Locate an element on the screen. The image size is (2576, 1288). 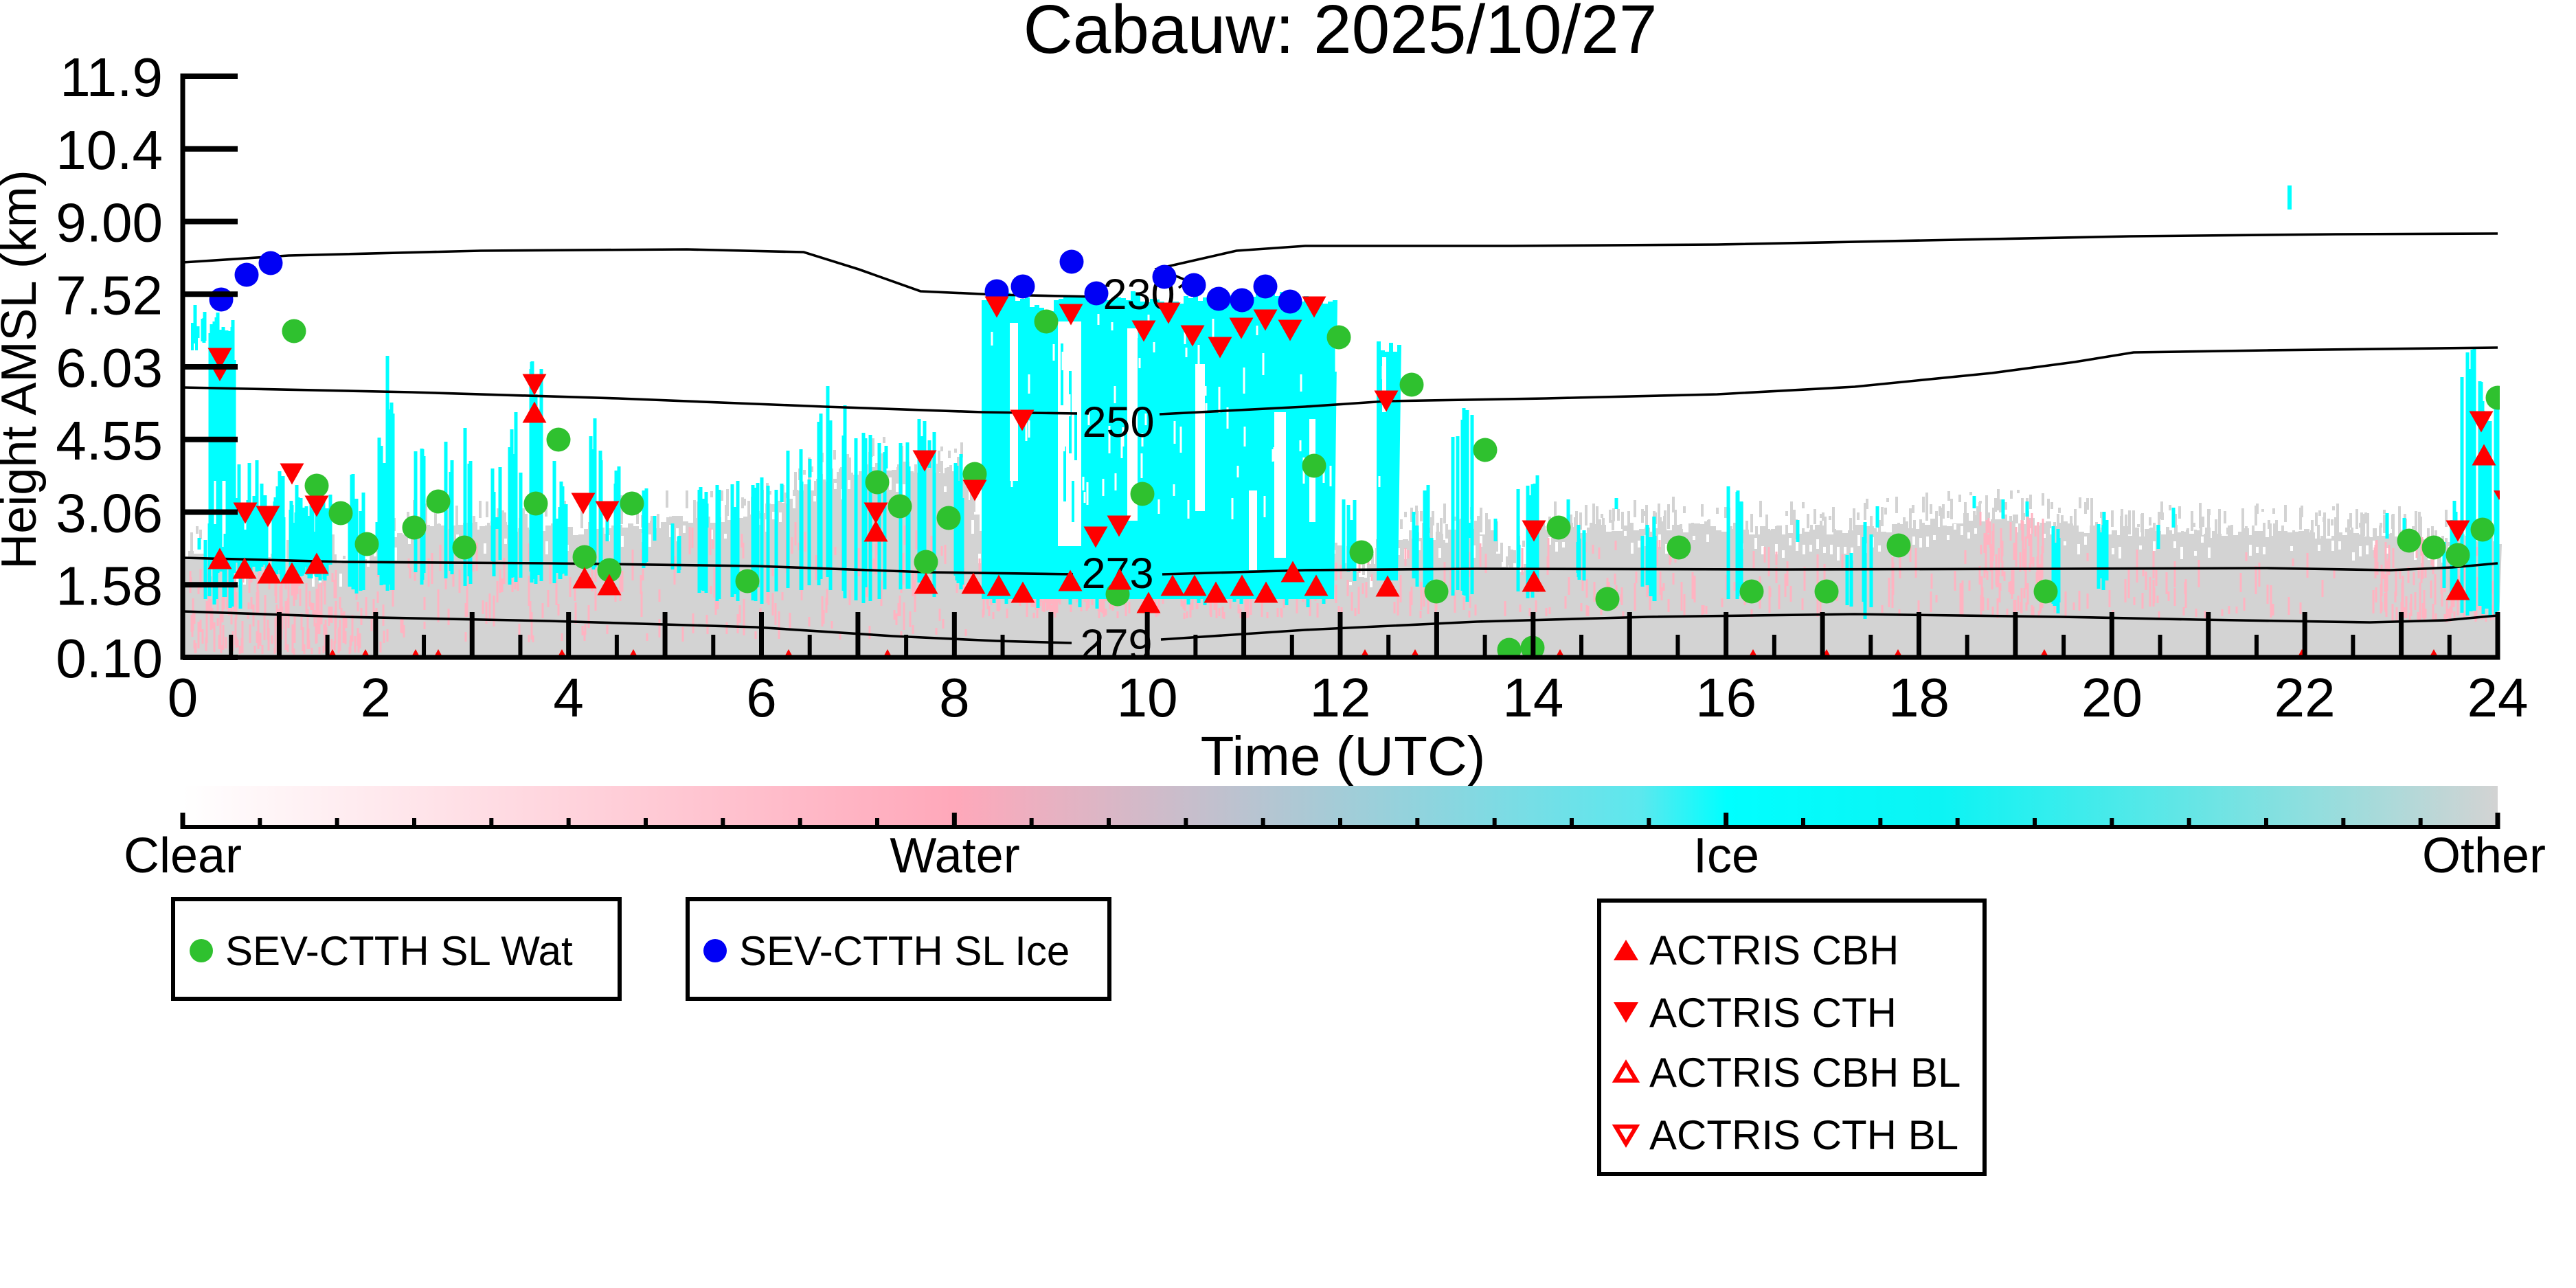
svg-text: 0.10 is located at coordinates (109, 658).